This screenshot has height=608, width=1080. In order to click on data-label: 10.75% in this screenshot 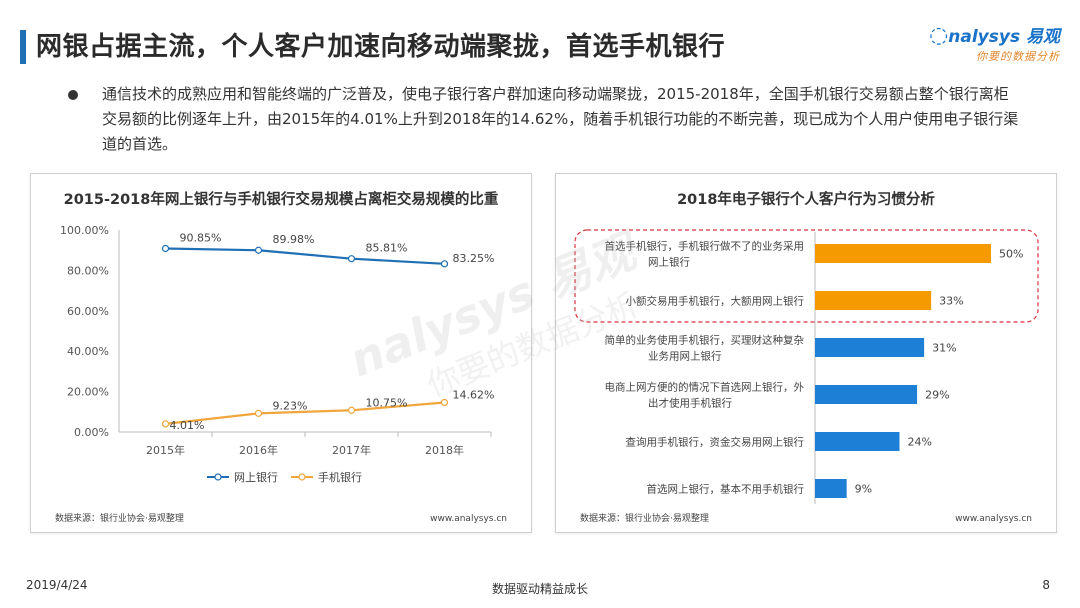, I will do `click(387, 402)`.